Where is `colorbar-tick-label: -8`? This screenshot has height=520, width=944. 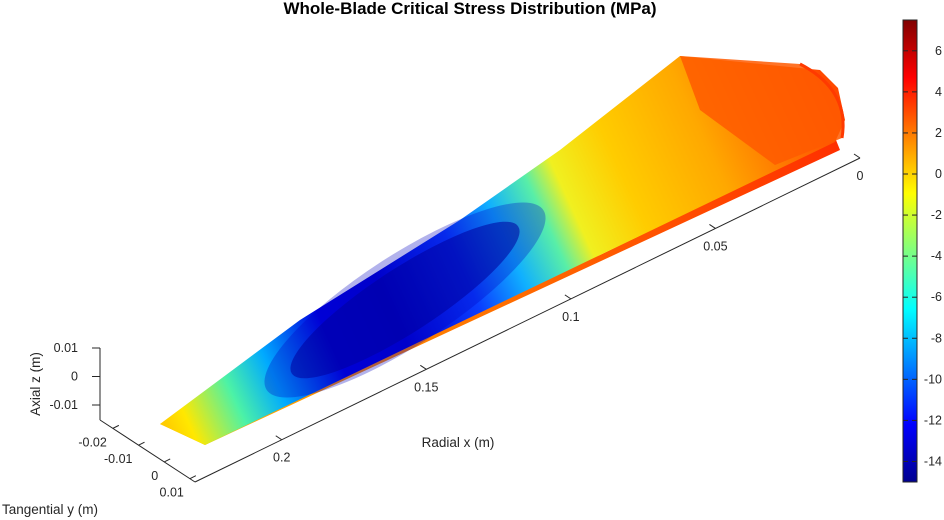
colorbar-tick-label: -8 is located at coordinates (936, 338).